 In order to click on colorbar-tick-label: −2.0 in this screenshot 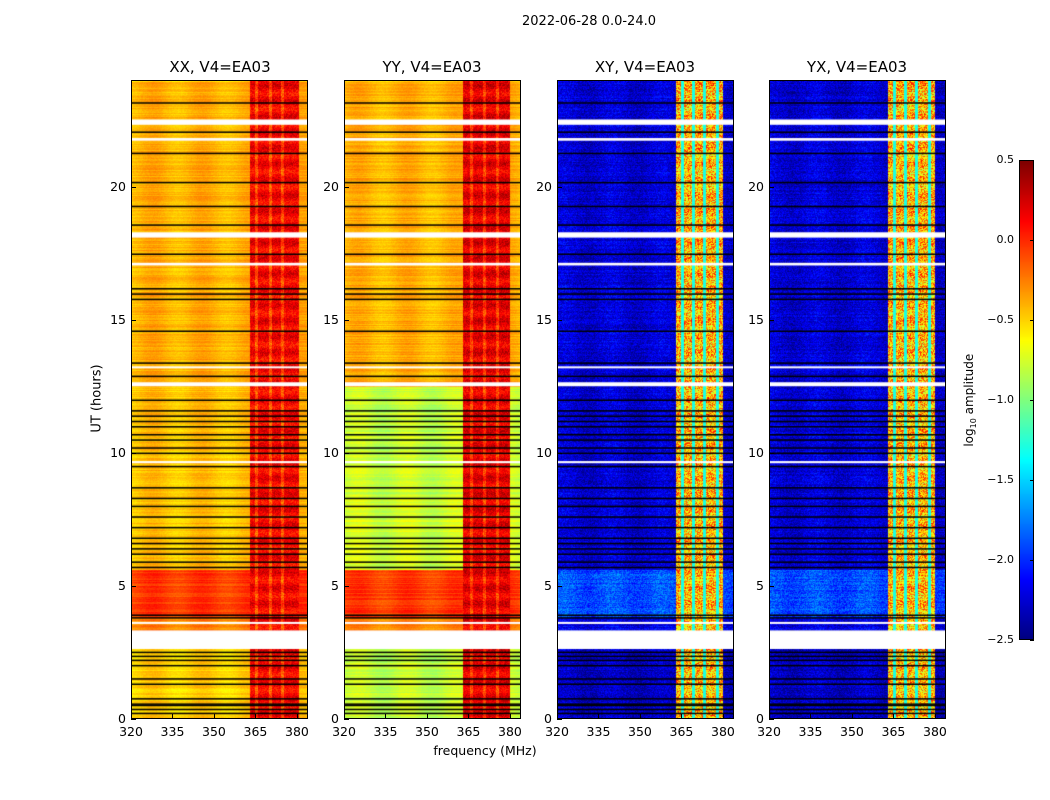, I will do `click(1000, 559)`.